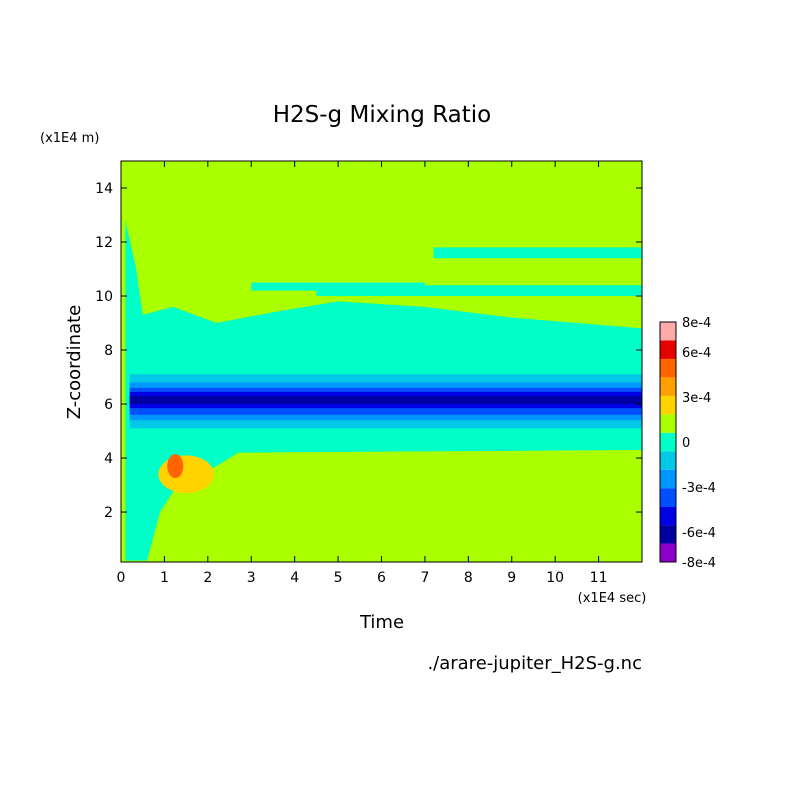 The width and height of the screenshot is (804, 804). I want to click on x-tick-label: 7, so click(424, 578).